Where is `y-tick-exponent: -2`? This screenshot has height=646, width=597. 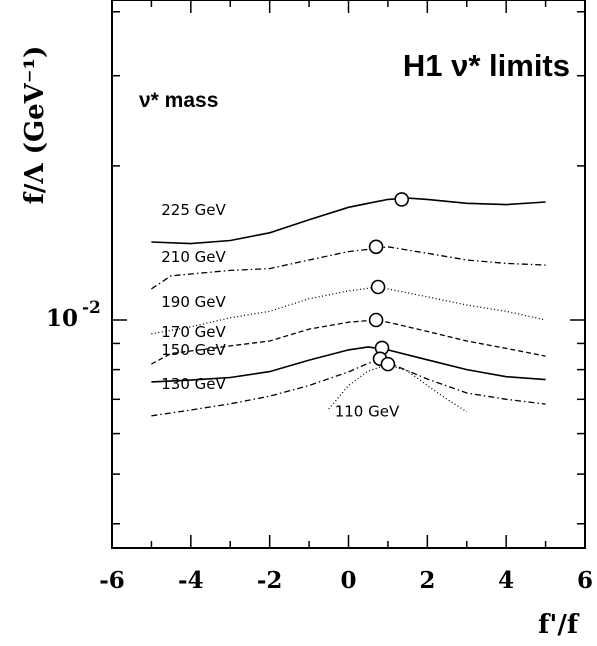 y-tick-exponent: -2 is located at coordinates (91, 308).